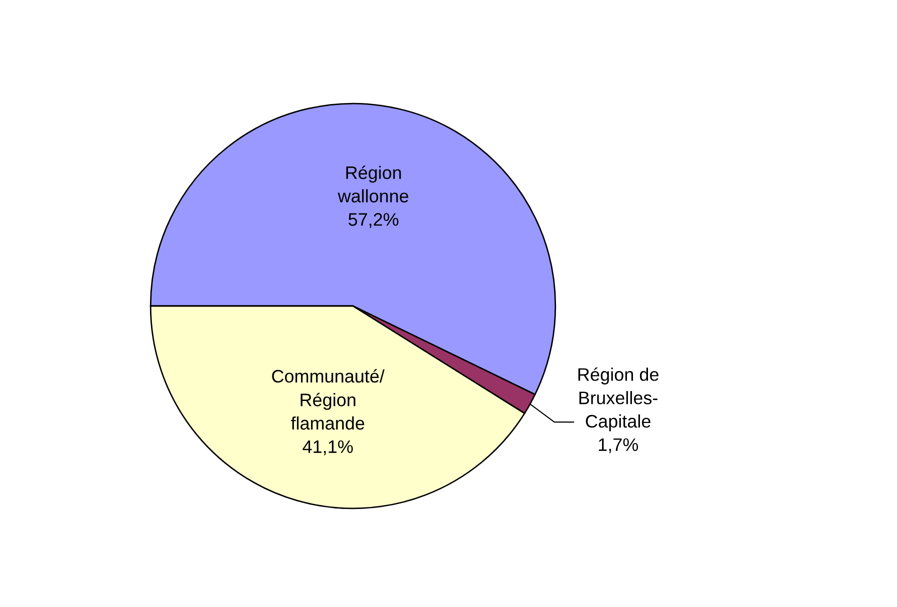 Image resolution: width=897 pixels, height=607 pixels. I want to click on slice-label: Région de Bruxelles- Capitale, so click(618, 399).